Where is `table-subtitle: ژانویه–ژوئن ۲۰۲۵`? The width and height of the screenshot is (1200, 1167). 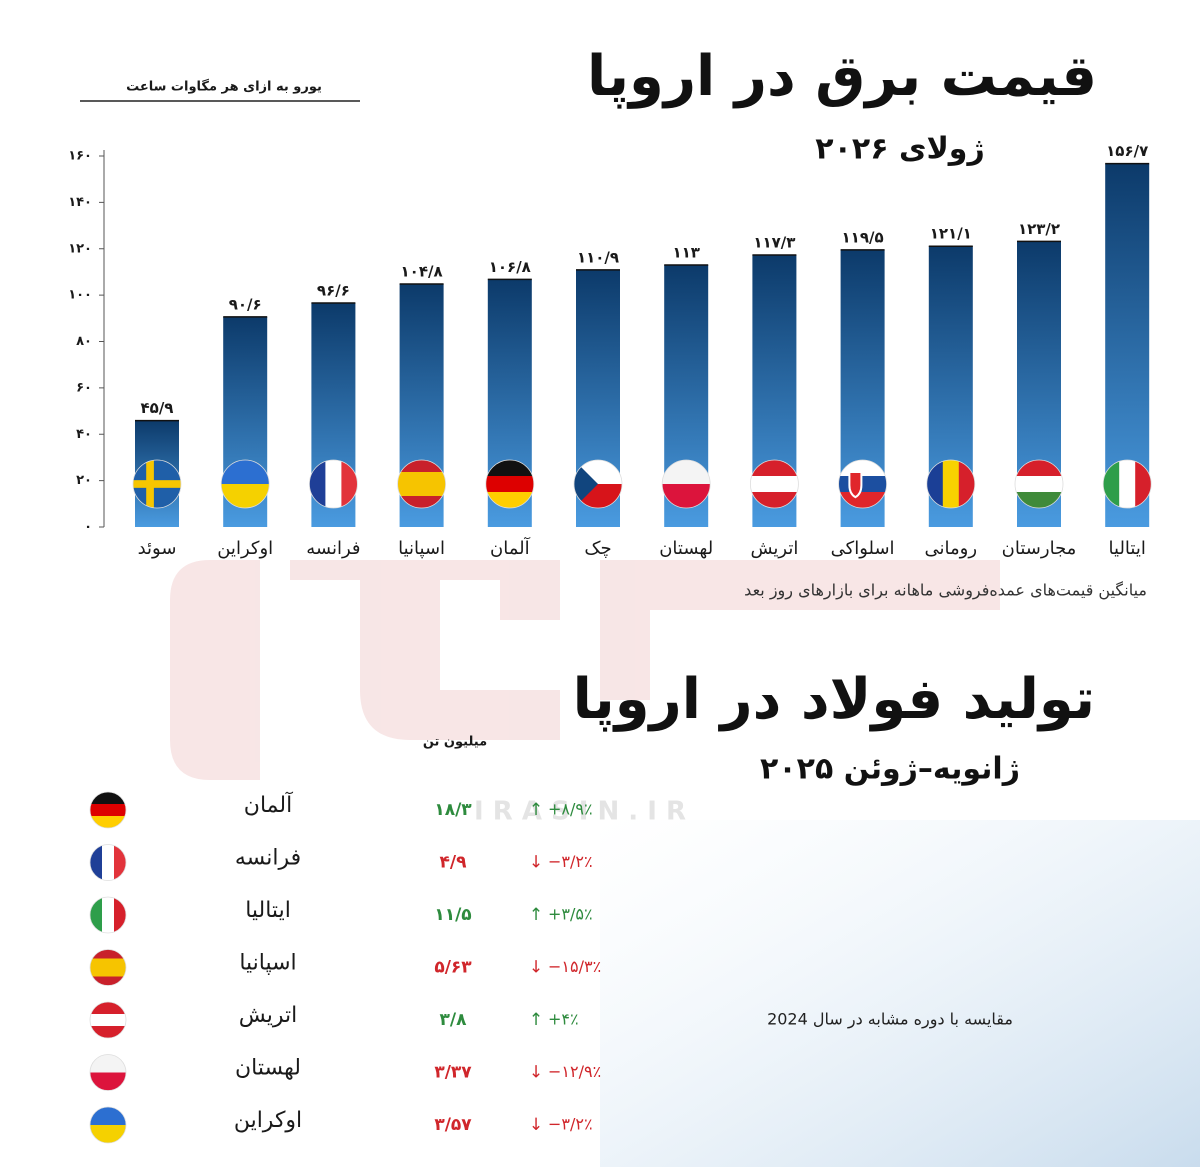
table-subtitle: ژانویه–ژوئن ۲۰۲۵ is located at coordinates (890, 769).